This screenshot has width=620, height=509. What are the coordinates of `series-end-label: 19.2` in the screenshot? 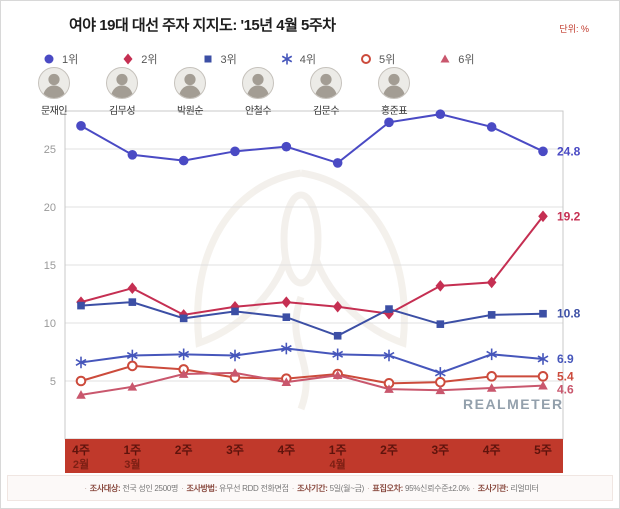 It's located at (569, 216).